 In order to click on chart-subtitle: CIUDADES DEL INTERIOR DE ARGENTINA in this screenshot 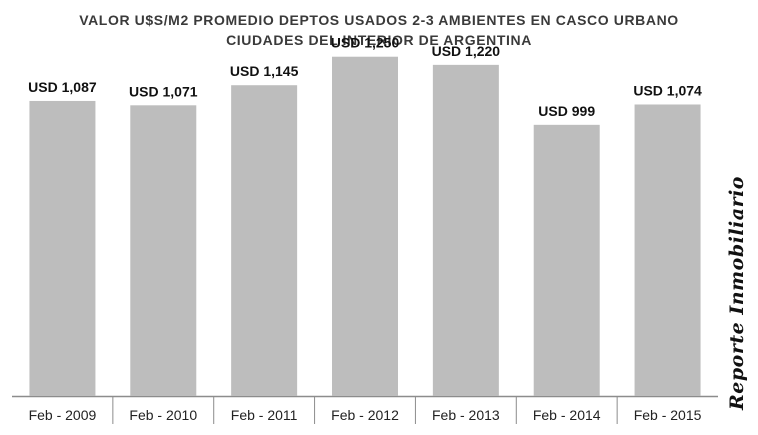, I will do `click(379, 40)`.